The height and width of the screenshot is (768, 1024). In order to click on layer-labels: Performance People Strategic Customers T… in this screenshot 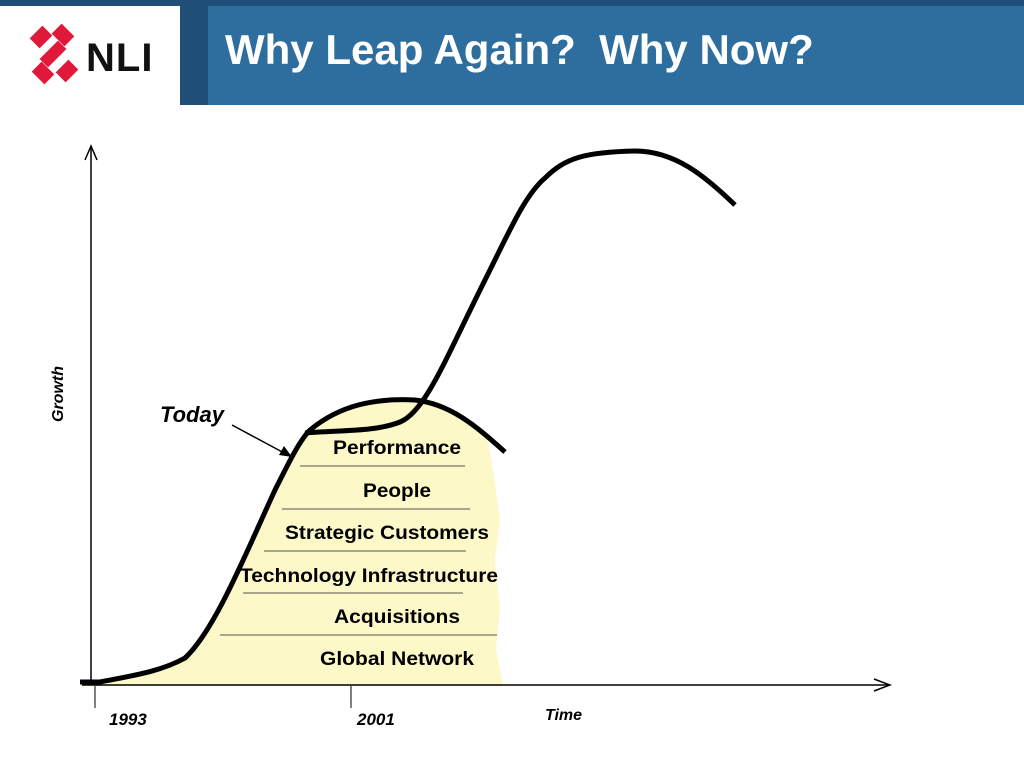, I will do `click(369, 554)`.